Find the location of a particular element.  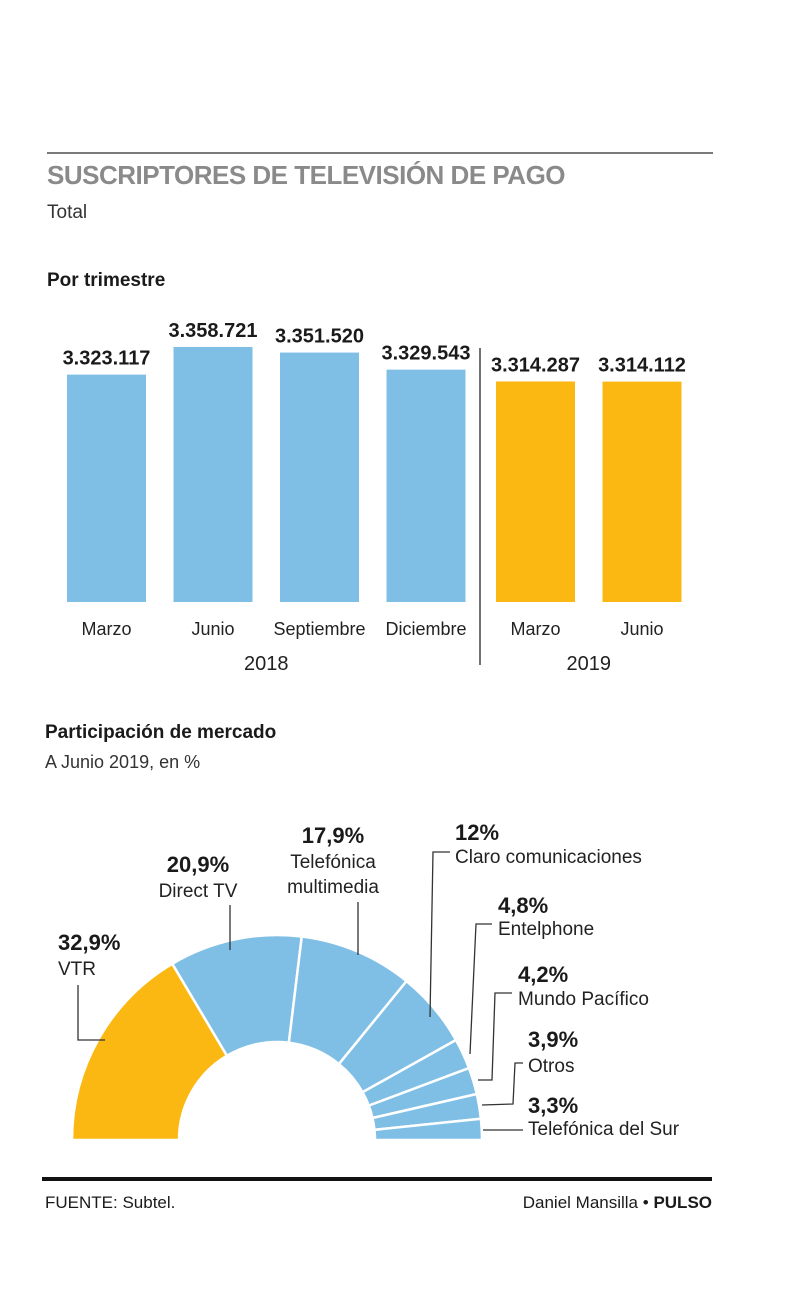

bar-value-label: 3.314.287 is located at coordinates (535, 365).